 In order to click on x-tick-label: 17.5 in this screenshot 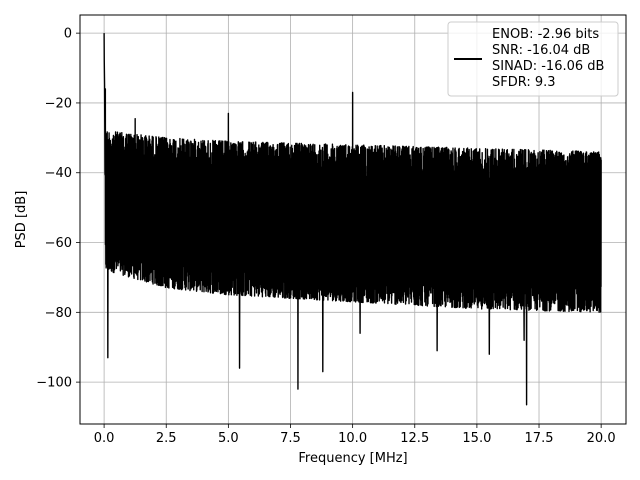, I will do `click(539, 438)`.